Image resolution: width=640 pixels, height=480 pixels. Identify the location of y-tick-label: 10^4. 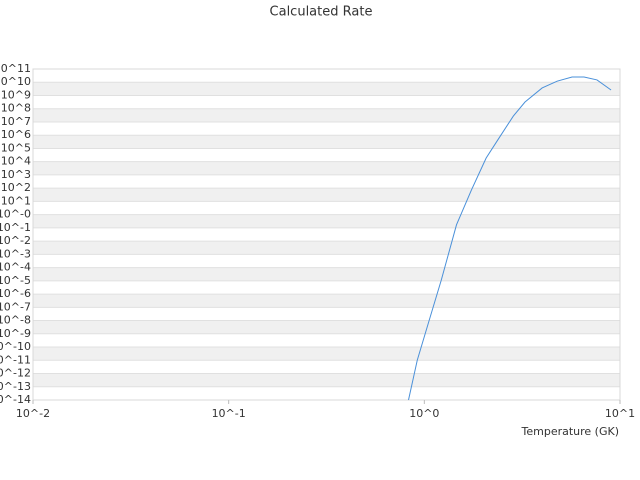
(16, 161).